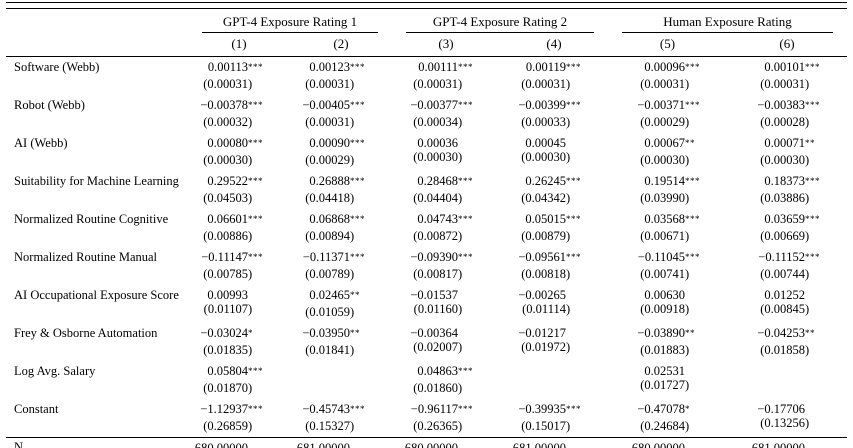  I want to click on standard-error: (0.04404, so click(435, 198).